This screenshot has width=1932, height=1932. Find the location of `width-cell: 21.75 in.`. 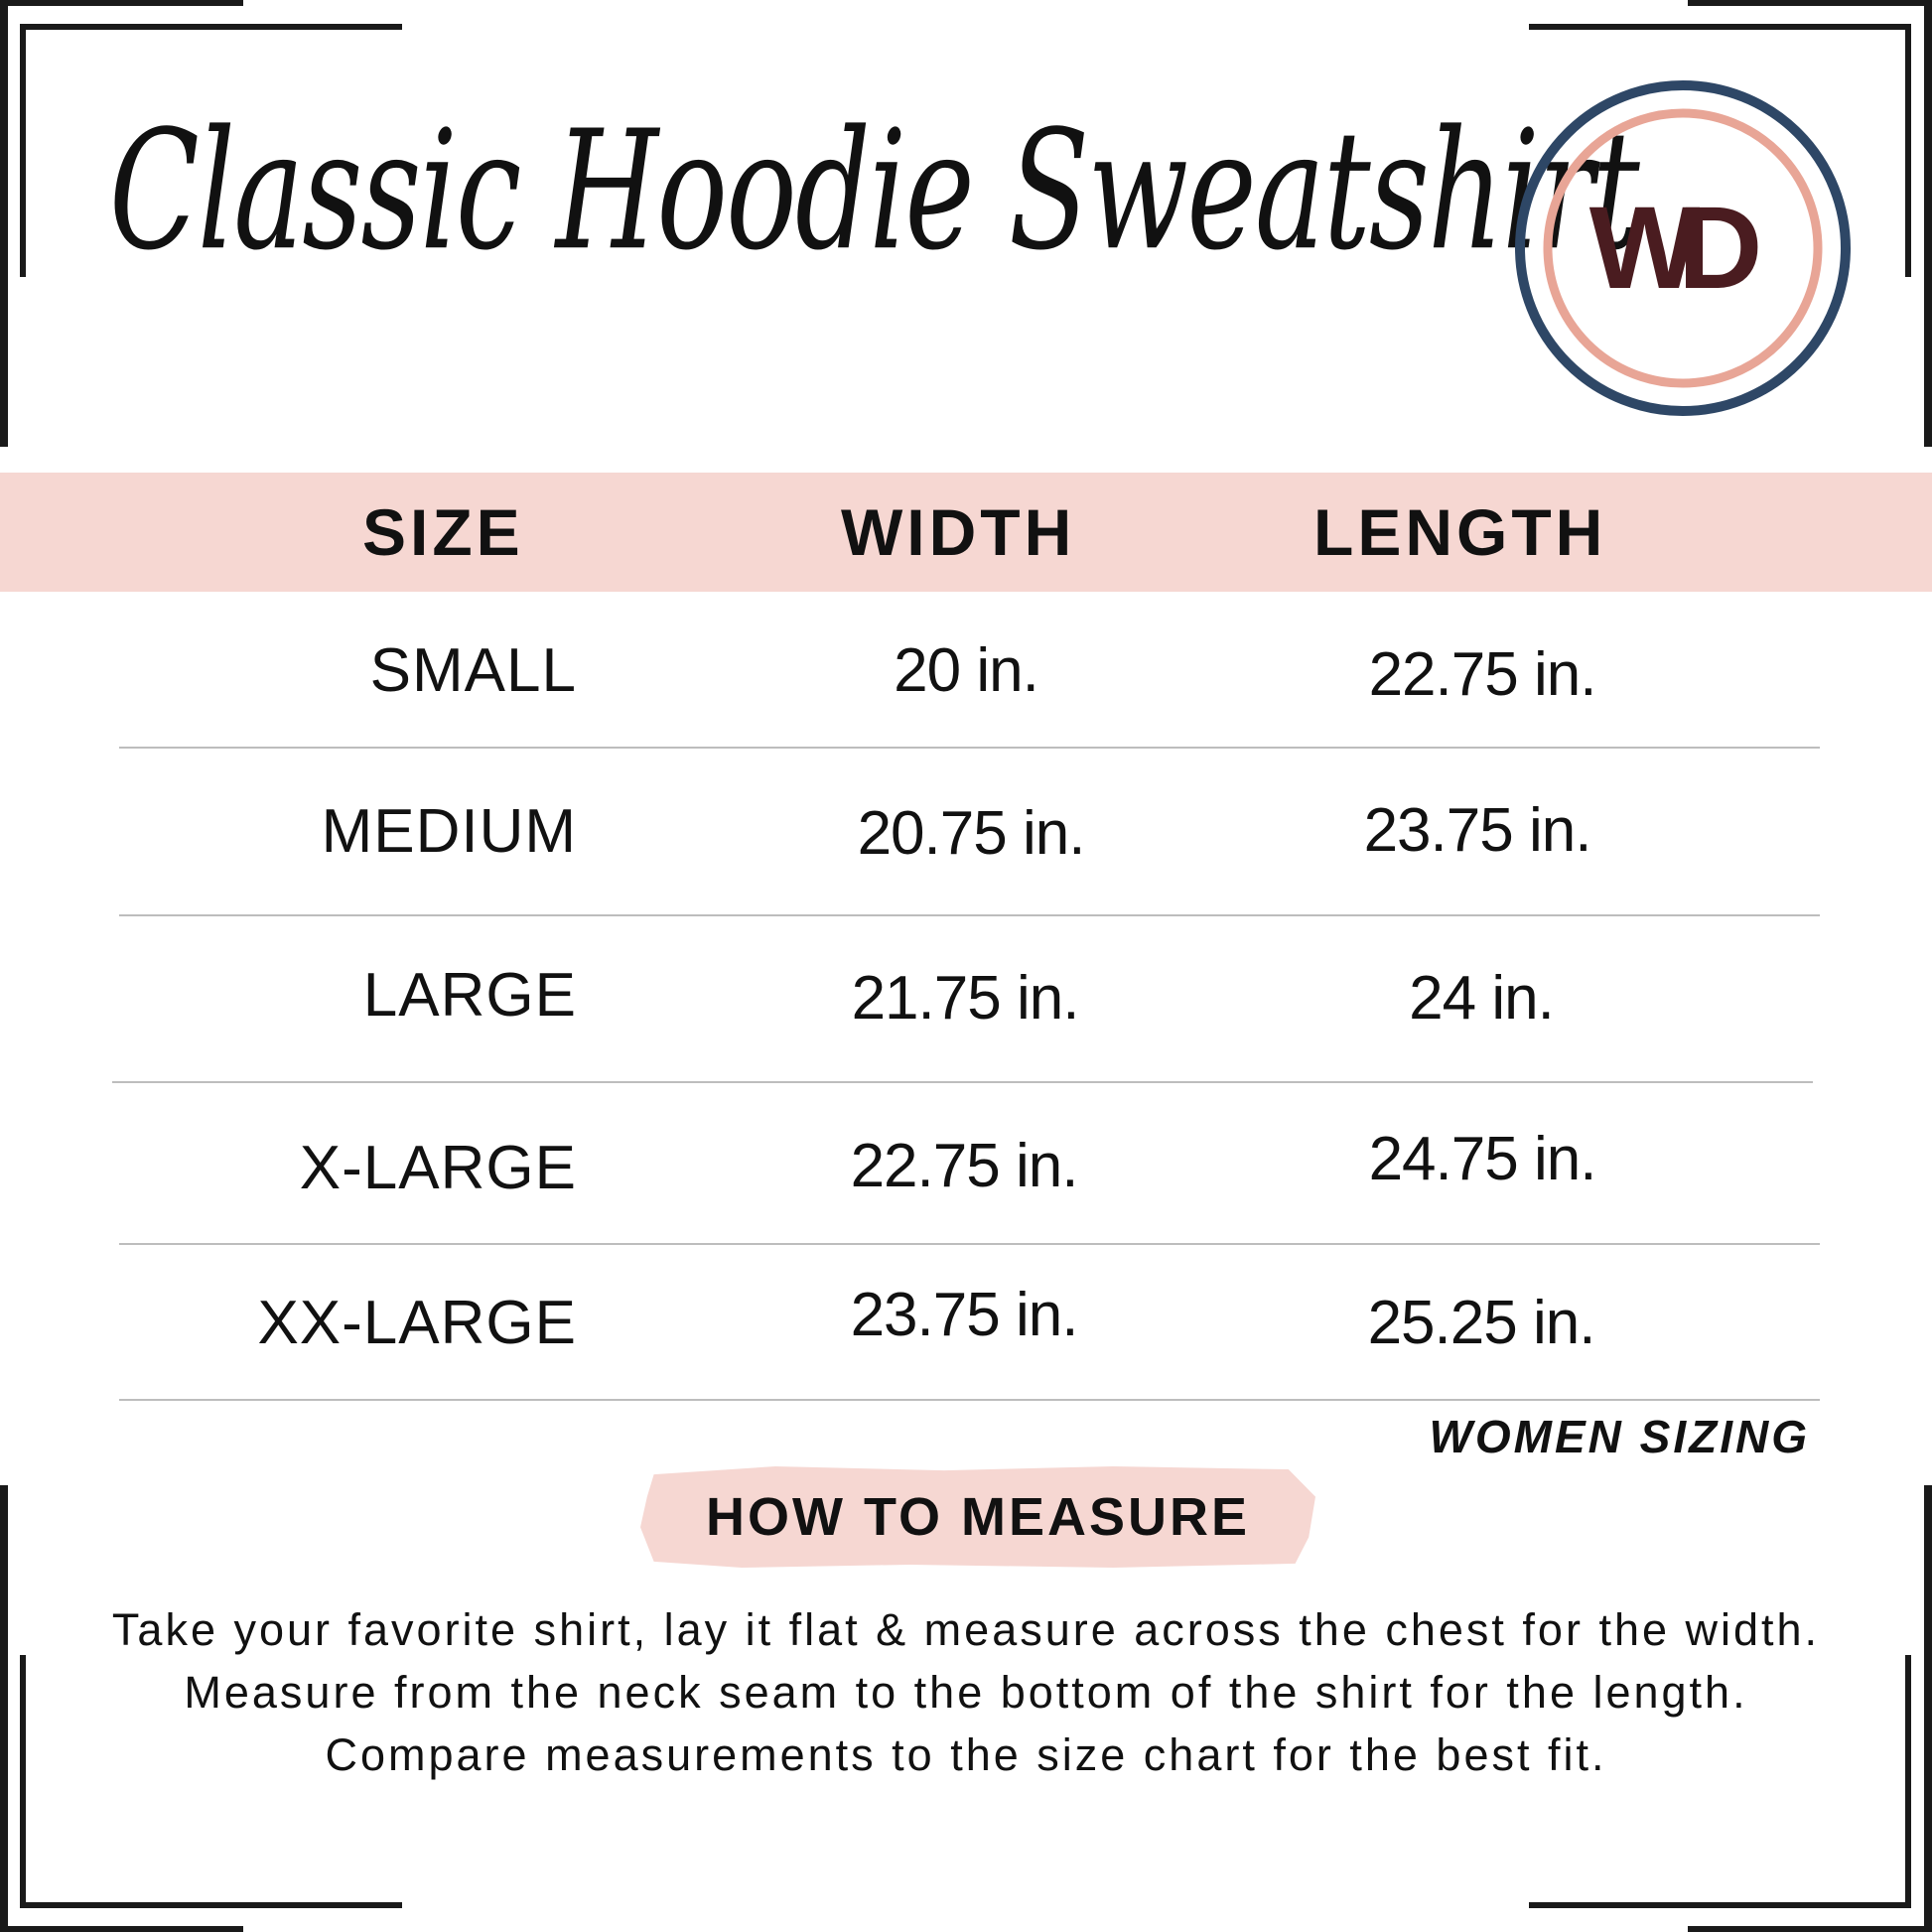

width-cell: 21.75 in. is located at coordinates (966, 999).